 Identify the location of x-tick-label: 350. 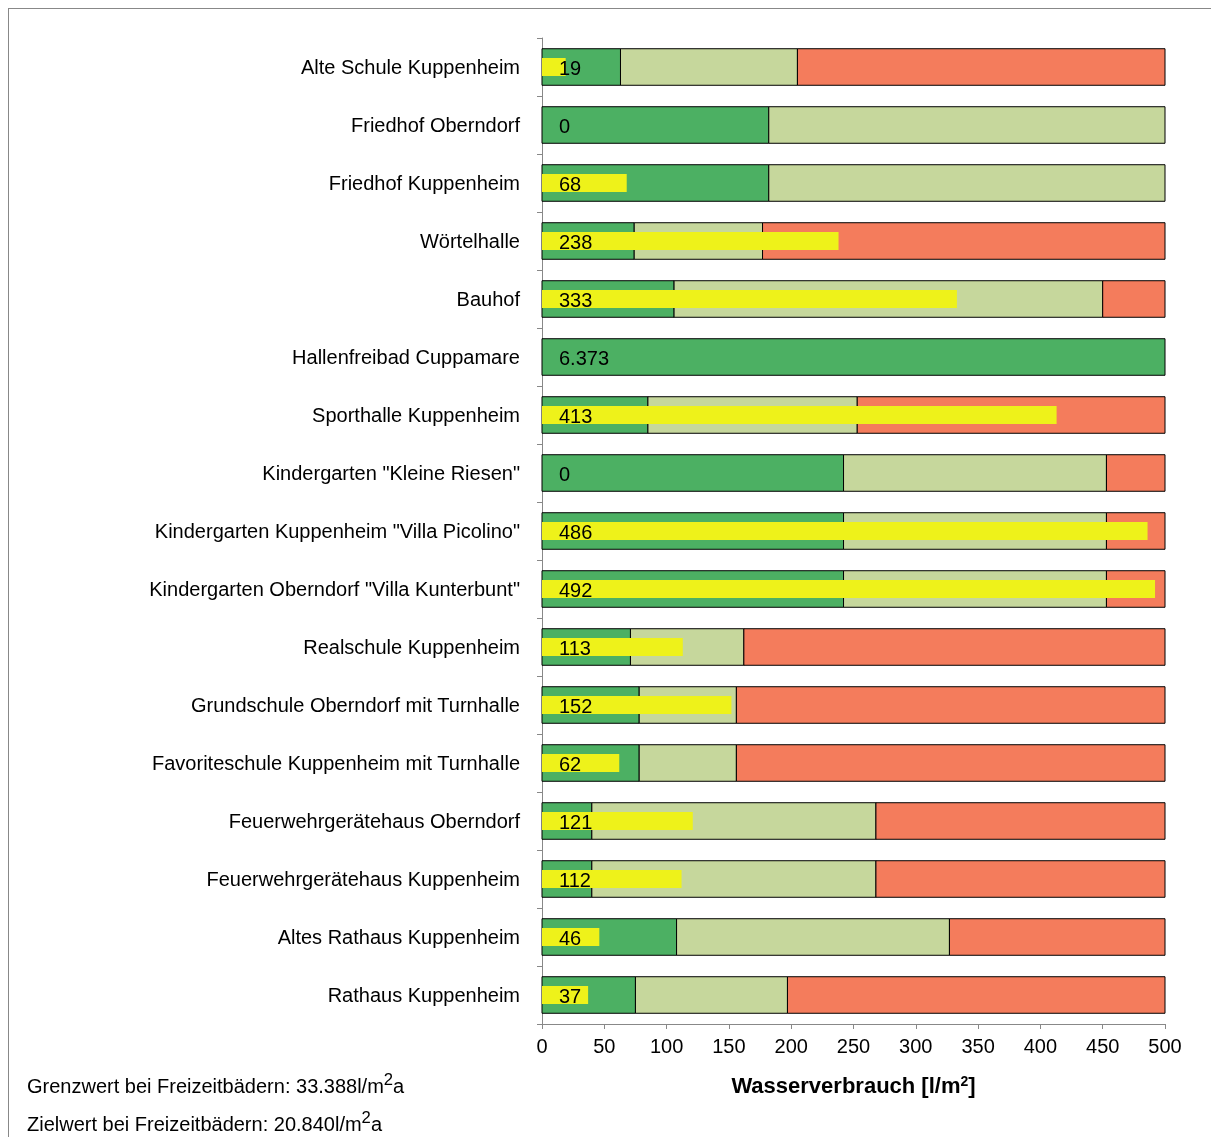
(978, 1046).